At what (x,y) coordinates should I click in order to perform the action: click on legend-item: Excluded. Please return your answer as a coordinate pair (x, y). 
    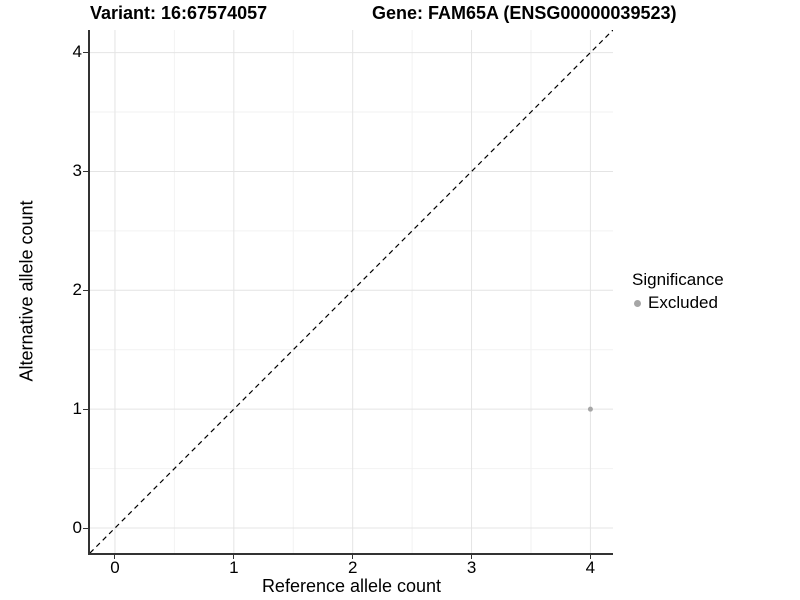
    Looking at the image, I should click on (678, 303).